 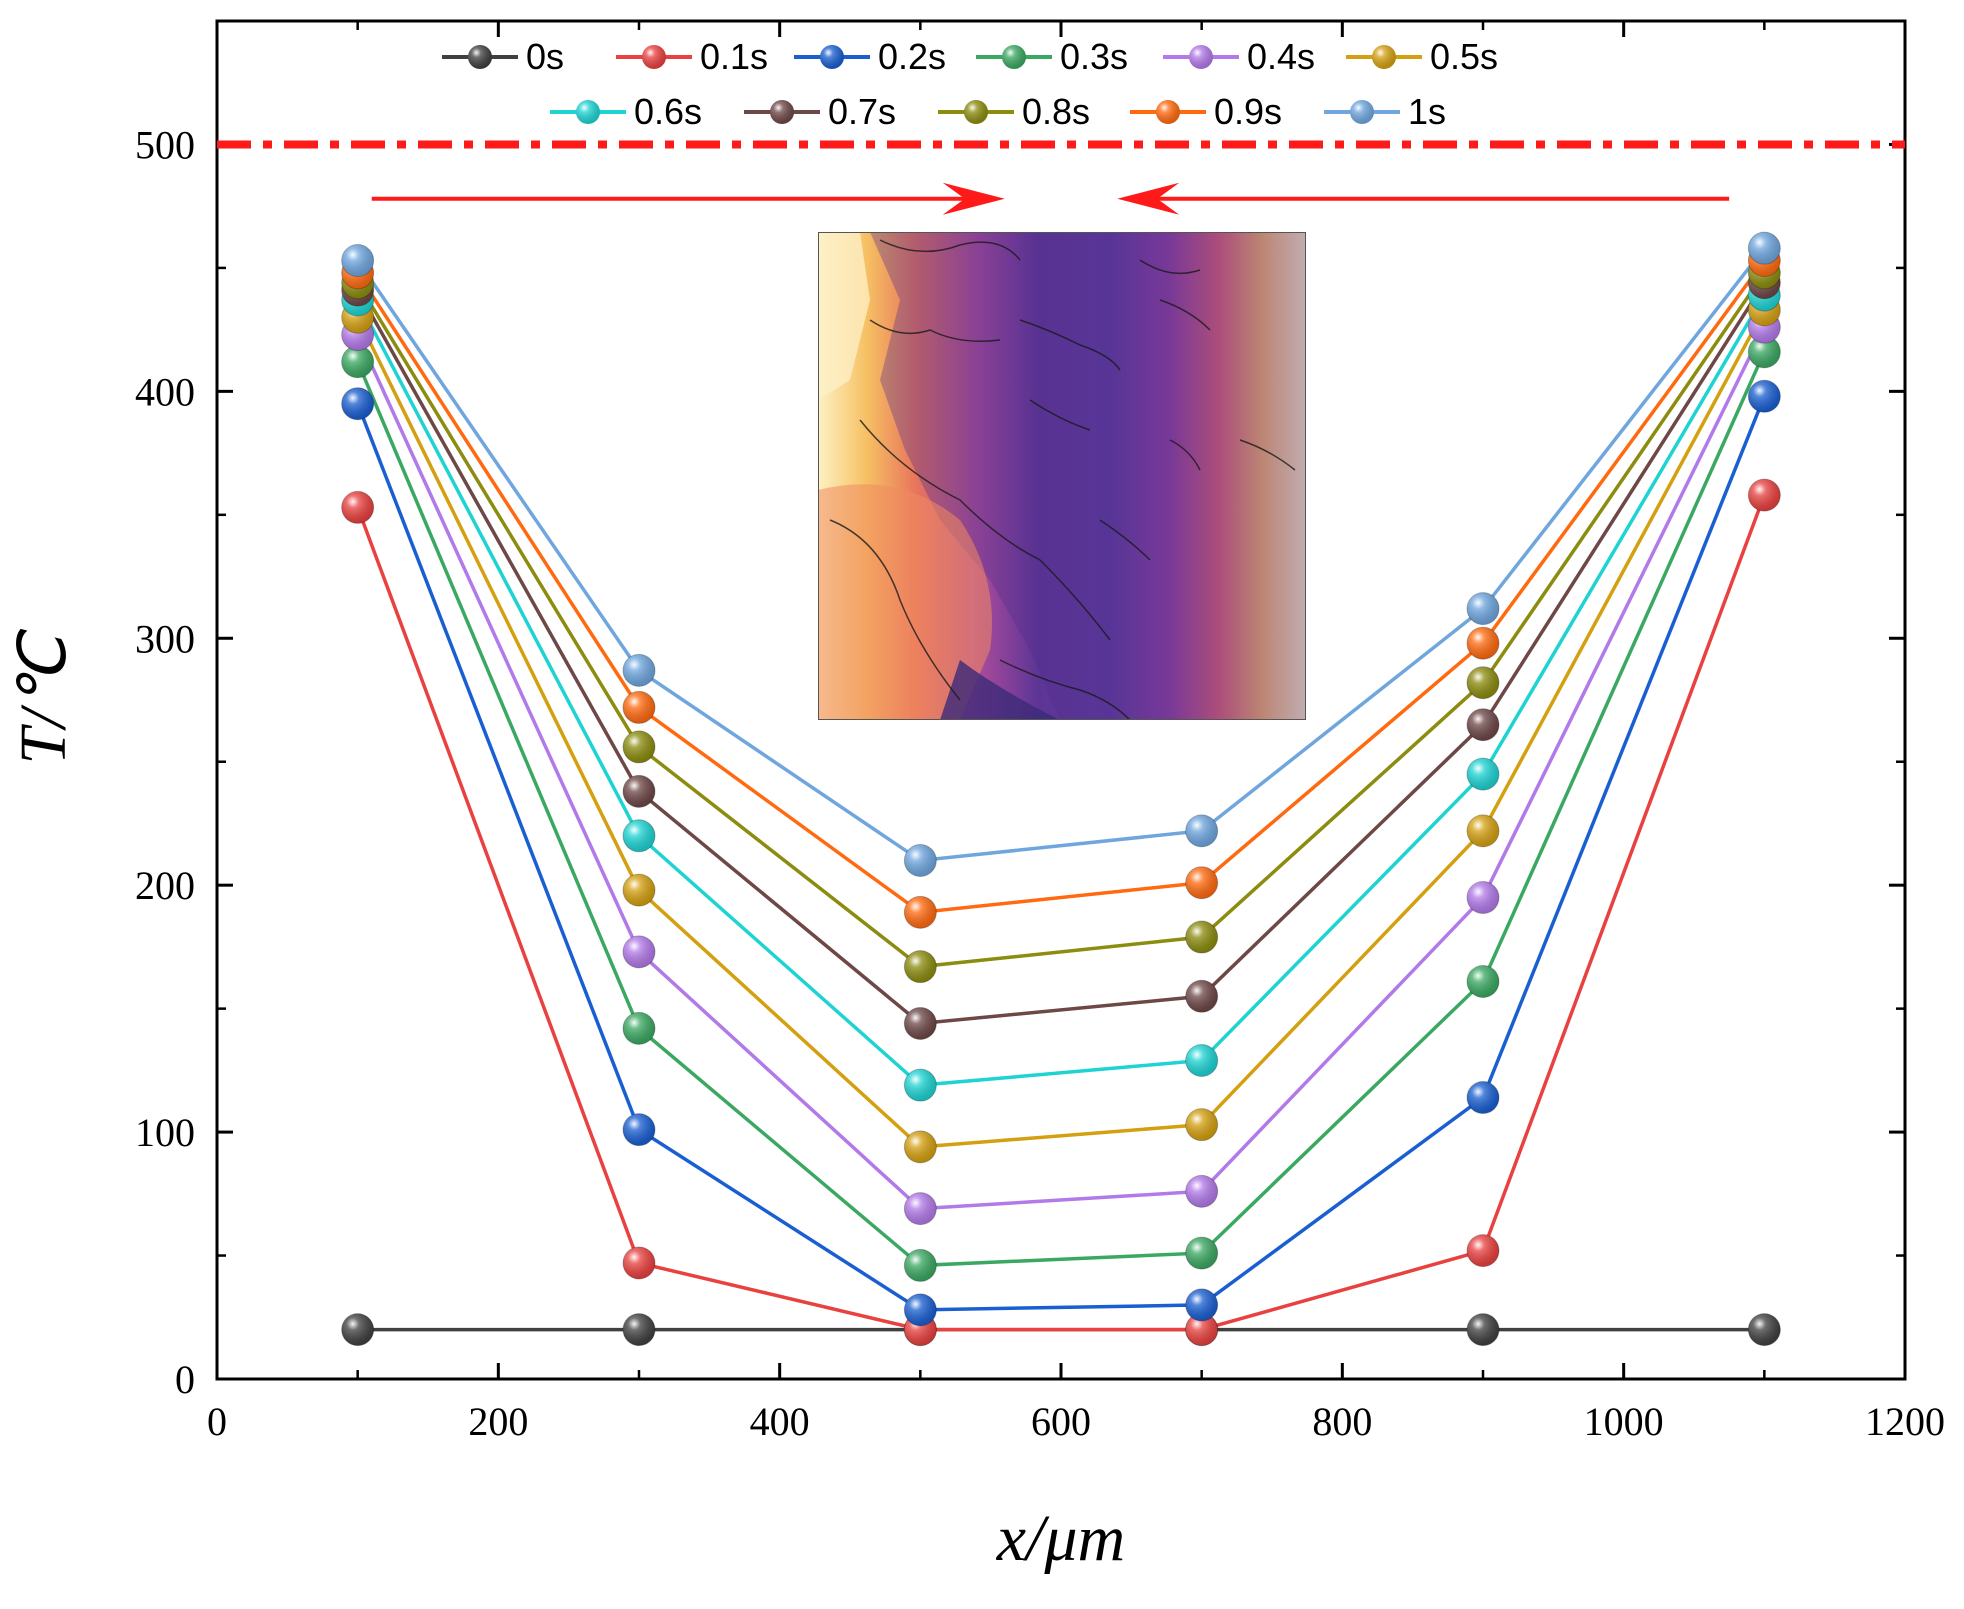 I want to click on y-tick-label: 500, so click(x=165, y=144).